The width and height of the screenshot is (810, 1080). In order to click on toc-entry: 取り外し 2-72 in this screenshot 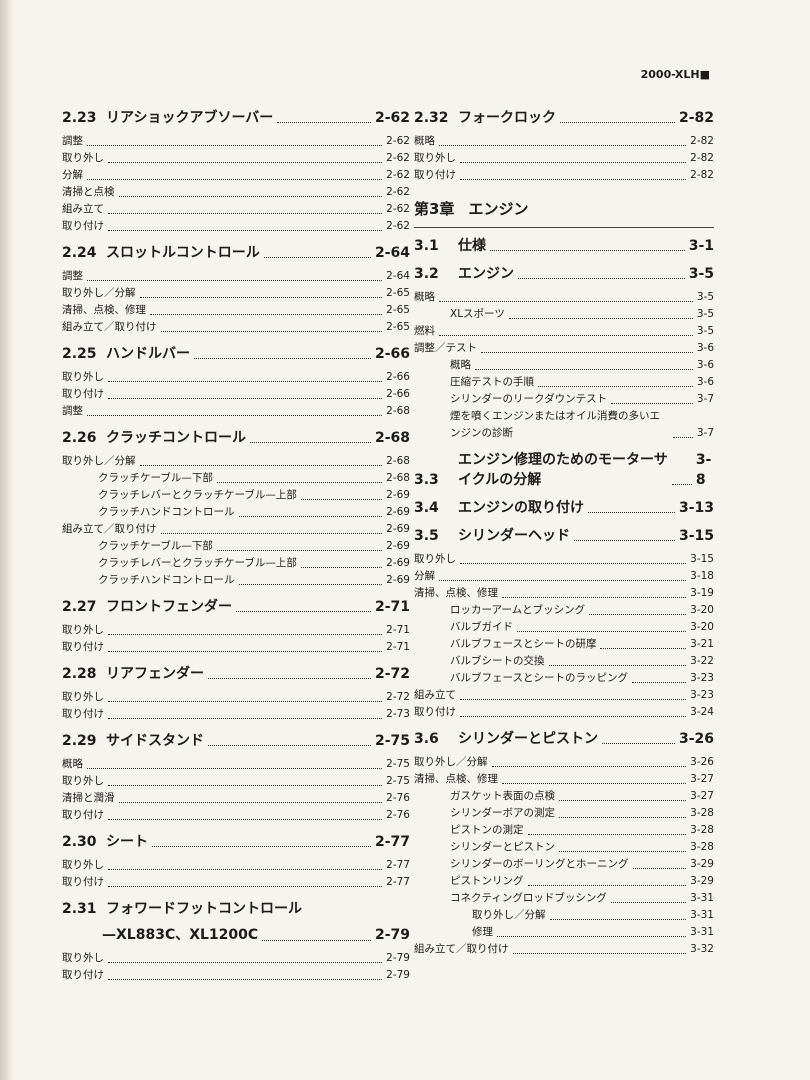, I will do `click(236, 697)`.